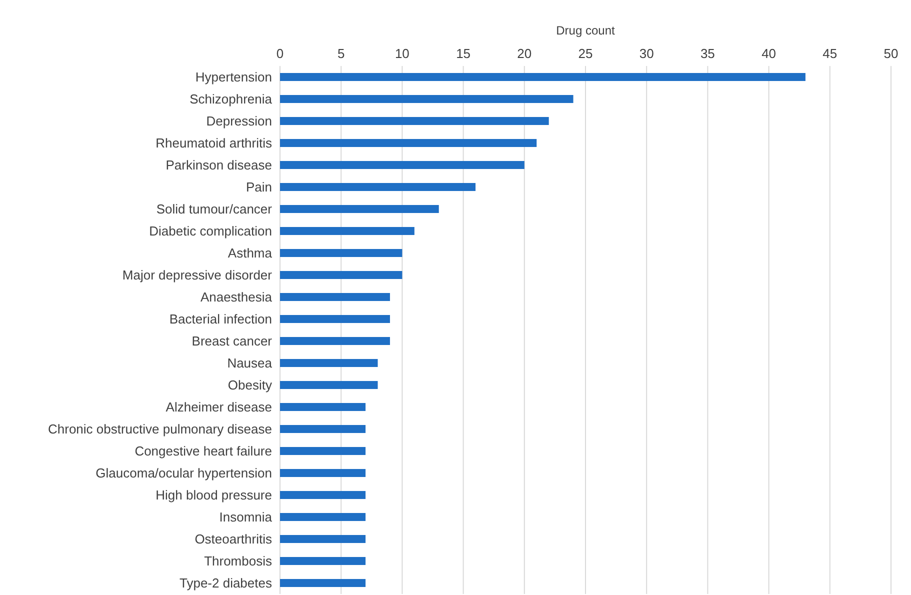 Image resolution: width=911 pixels, height=595 pixels. I want to click on y-tick-label: Obesity, so click(250, 385).